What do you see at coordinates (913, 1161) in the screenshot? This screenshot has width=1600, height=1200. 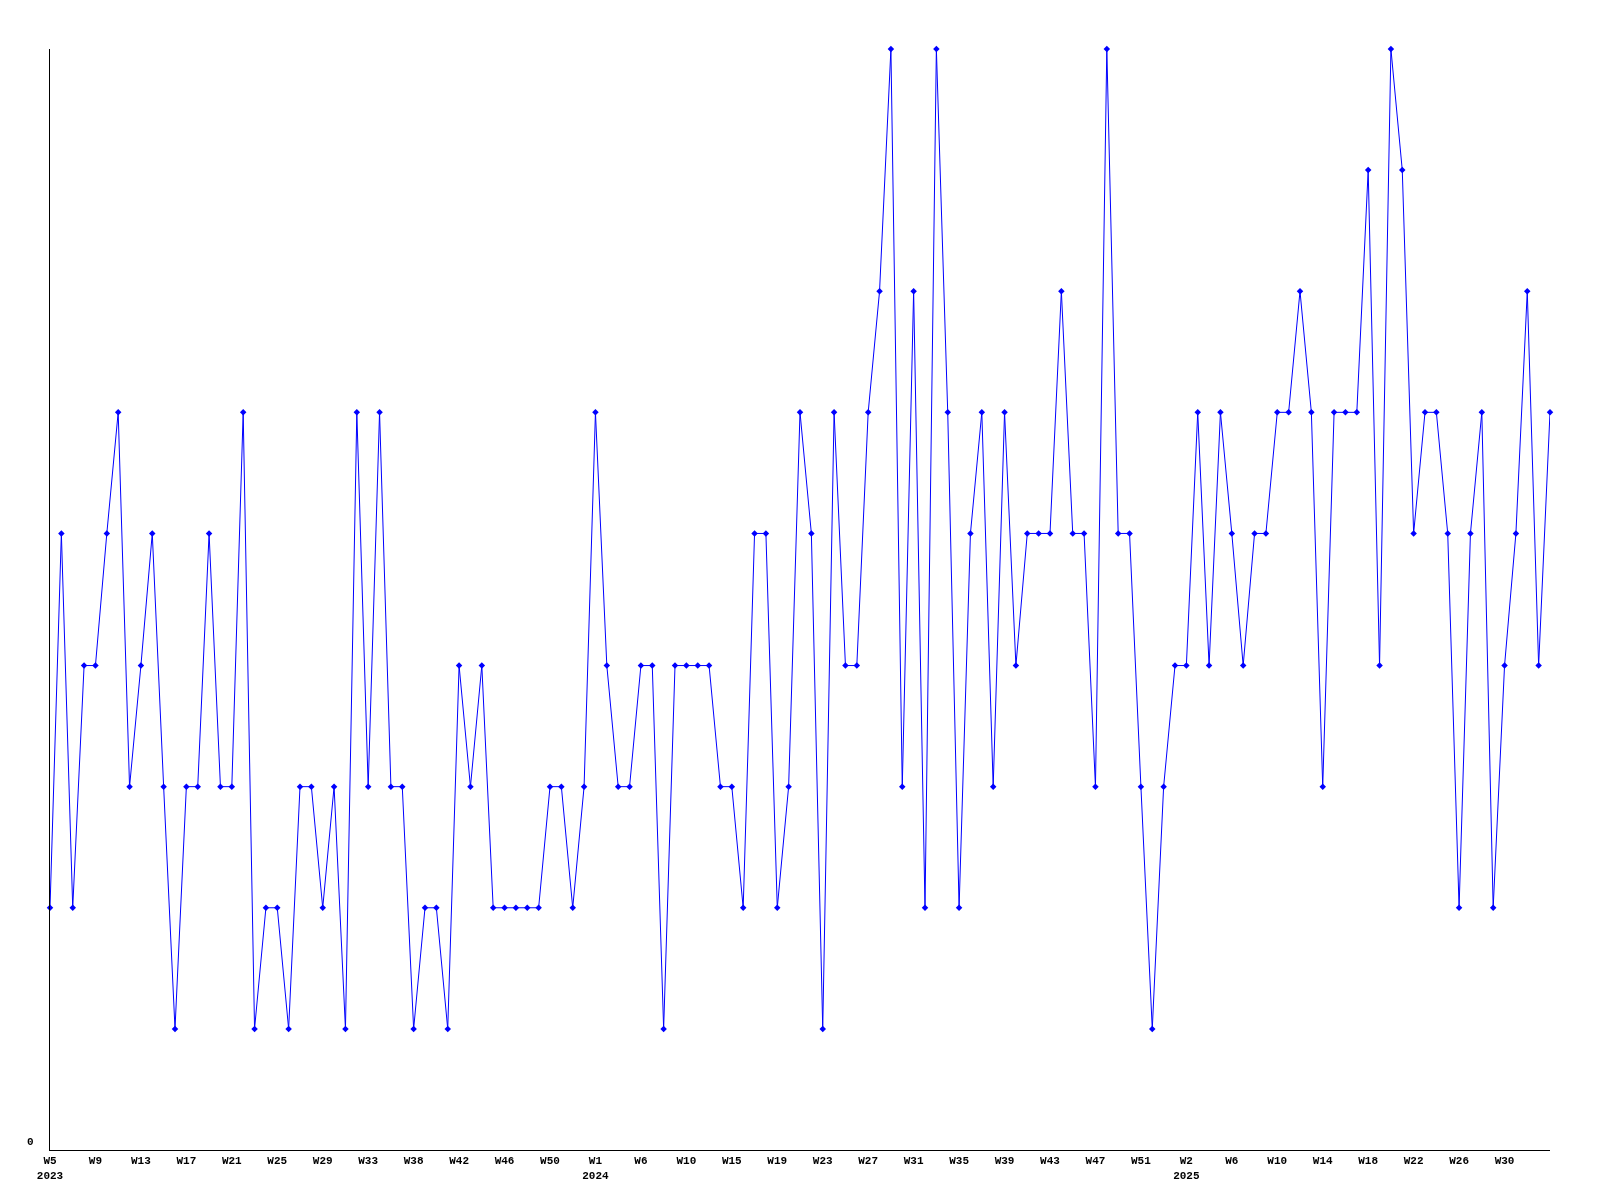 I see `x-tick-label: W31` at bounding box center [913, 1161].